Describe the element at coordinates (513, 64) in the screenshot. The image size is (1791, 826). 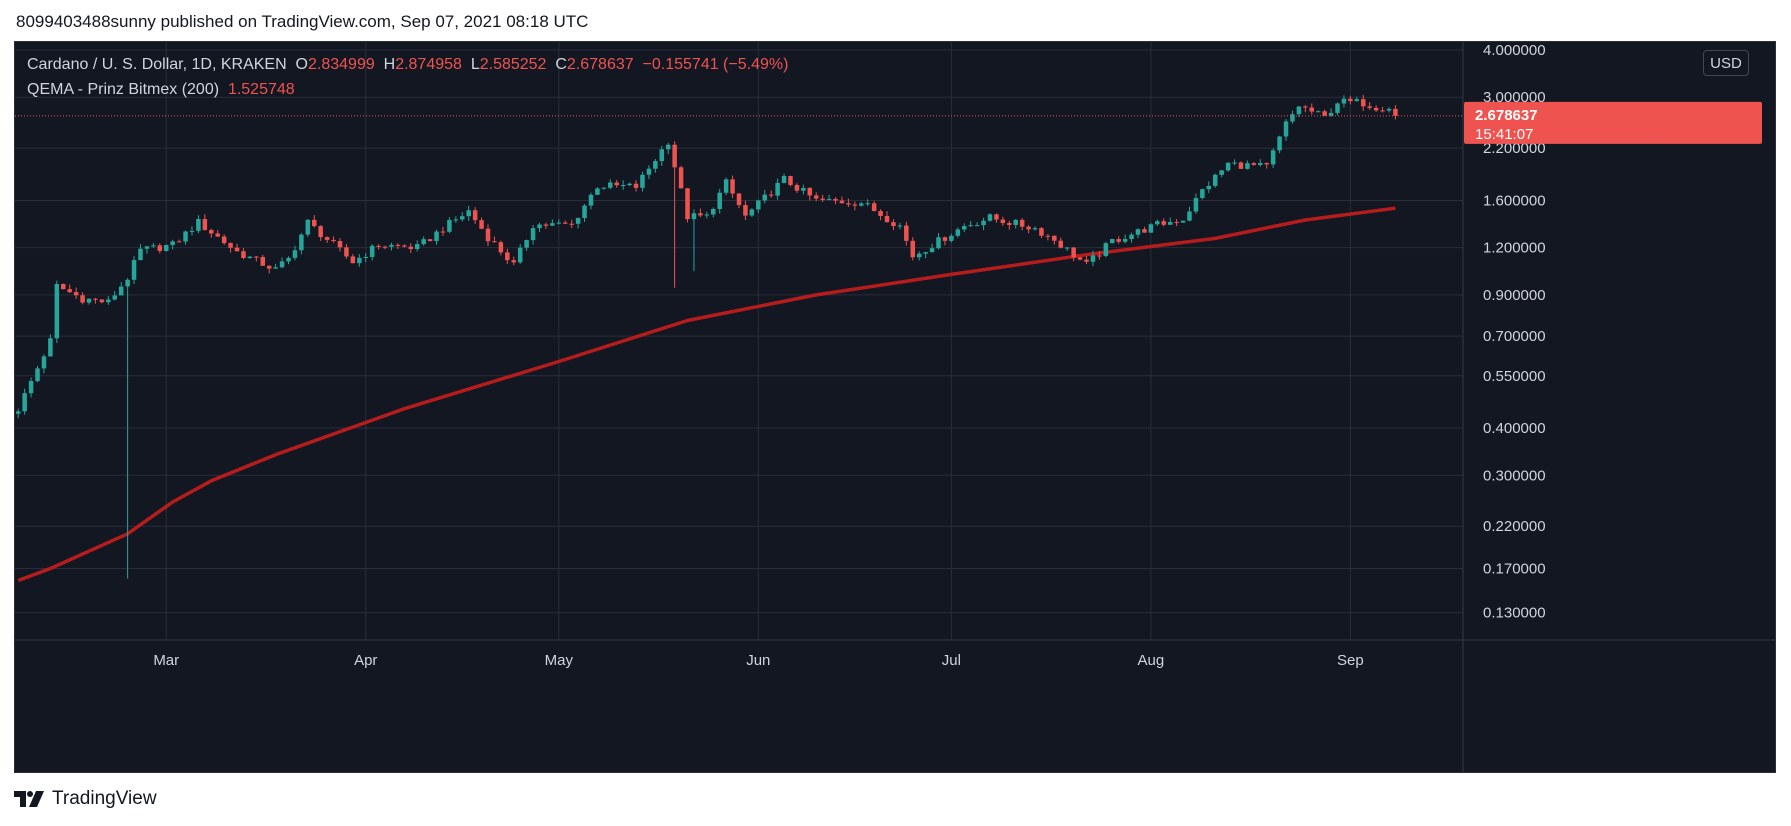
I see `low-value: 2.585252` at that location.